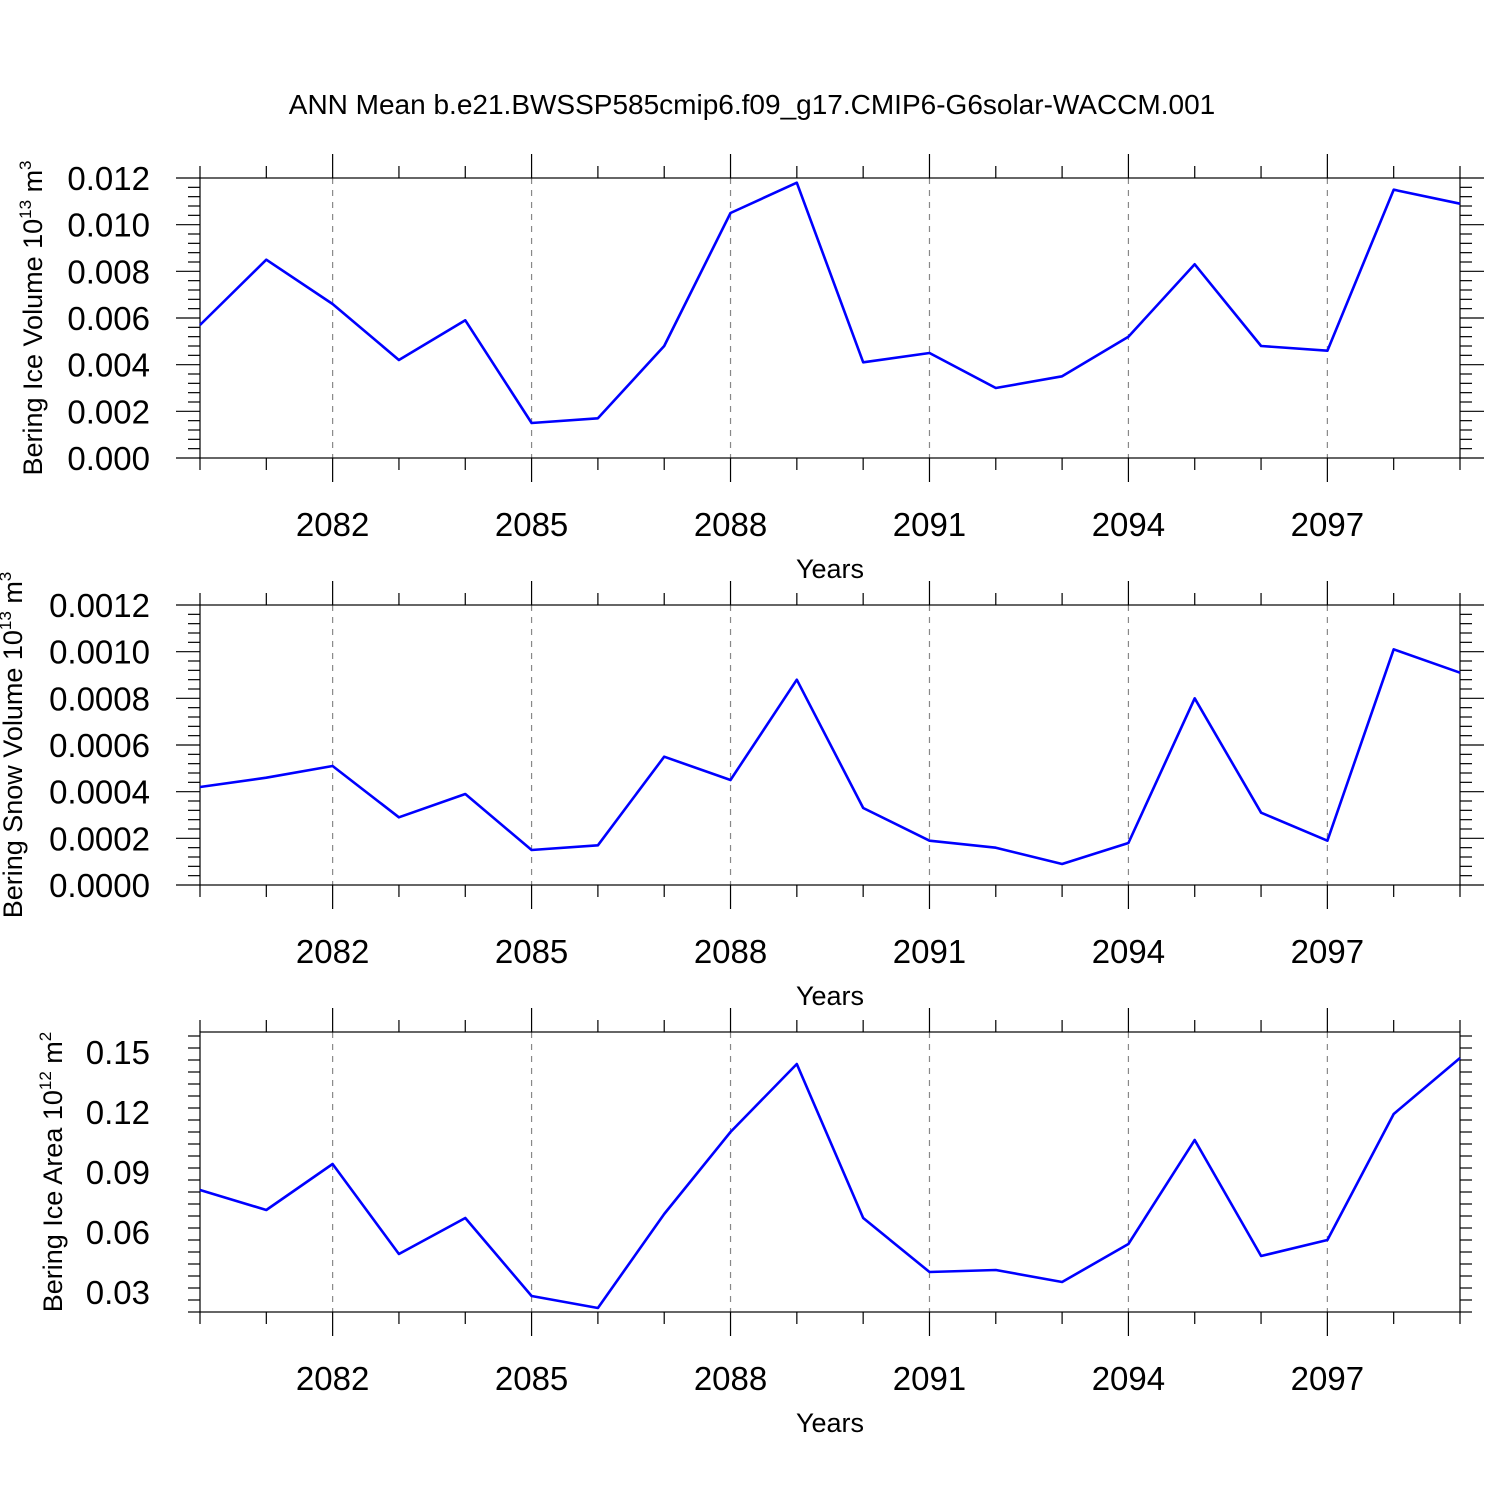  I want to click on y-axis-label: Bering Snow Volume 1013 m3, so click(14, 745).